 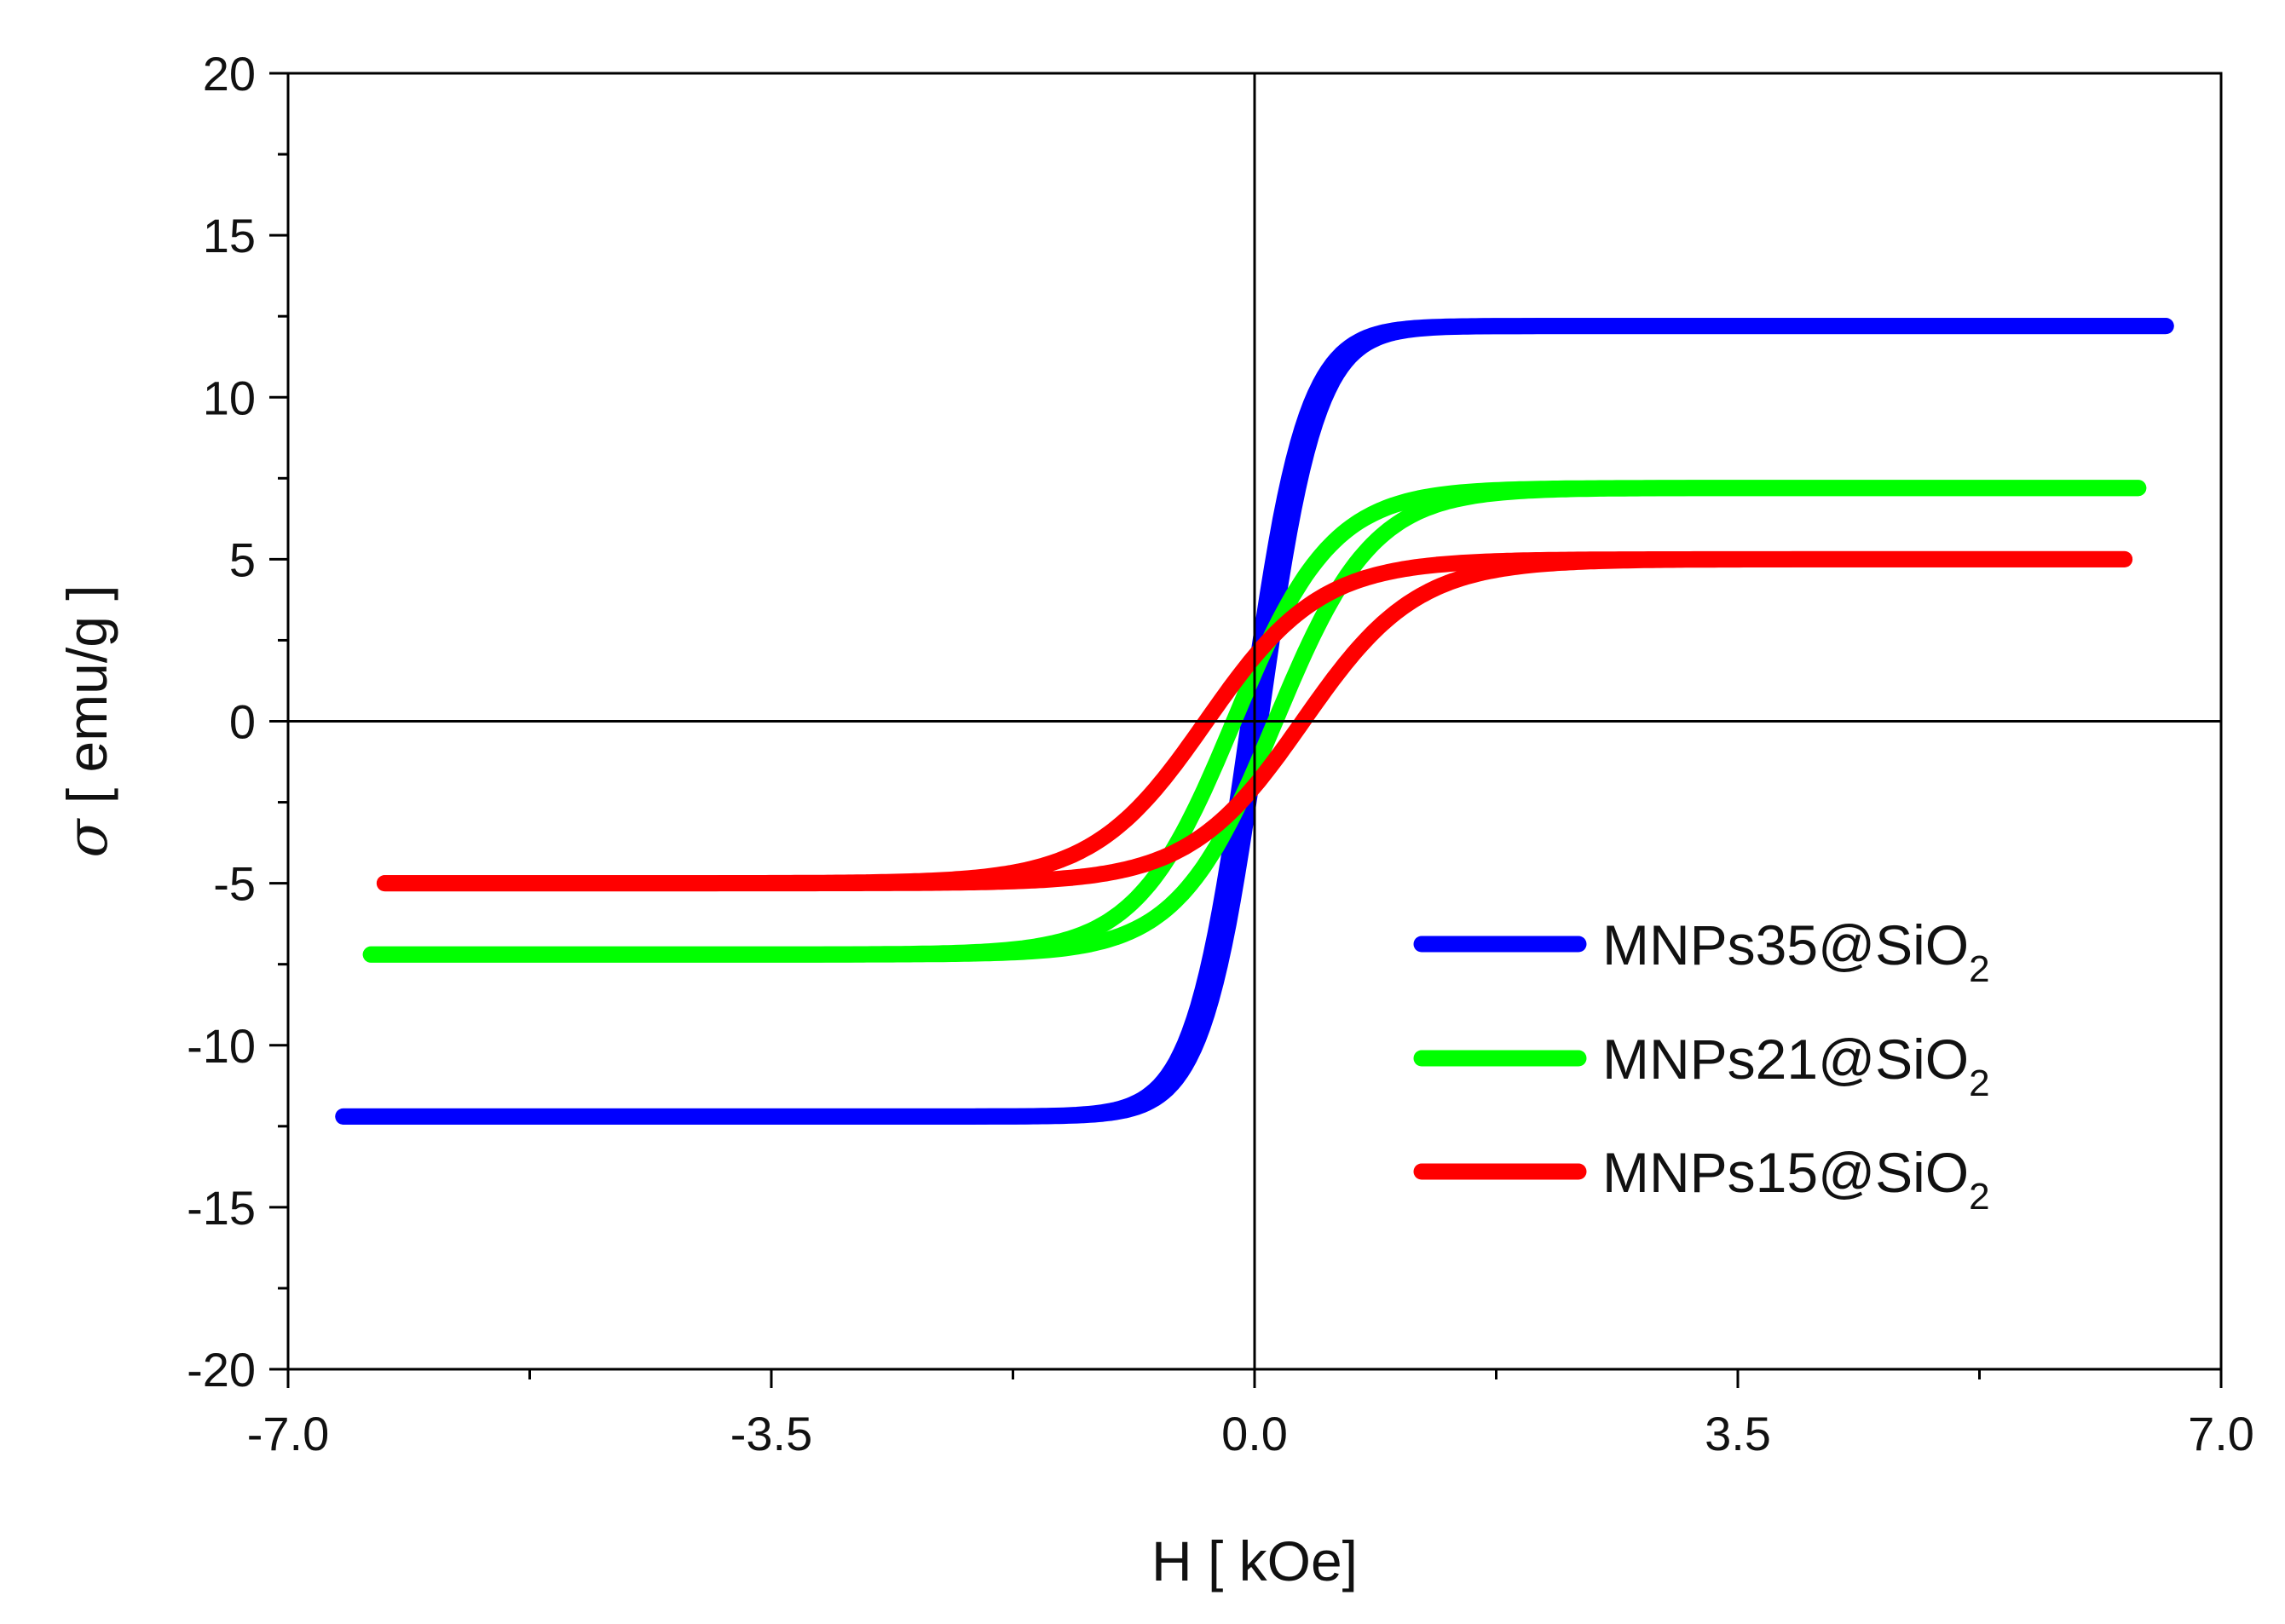 What do you see at coordinates (222, 1208) in the screenshot?
I see `y-tick-label: -15` at bounding box center [222, 1208].